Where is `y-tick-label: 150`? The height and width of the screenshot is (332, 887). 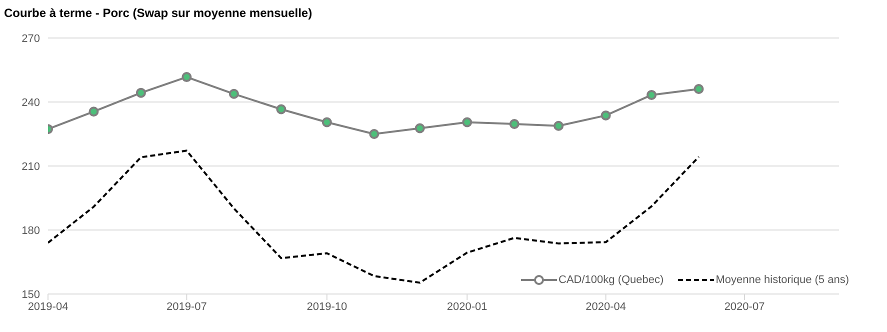 y-tick-label: 150 is located at coordinates (31, 294).